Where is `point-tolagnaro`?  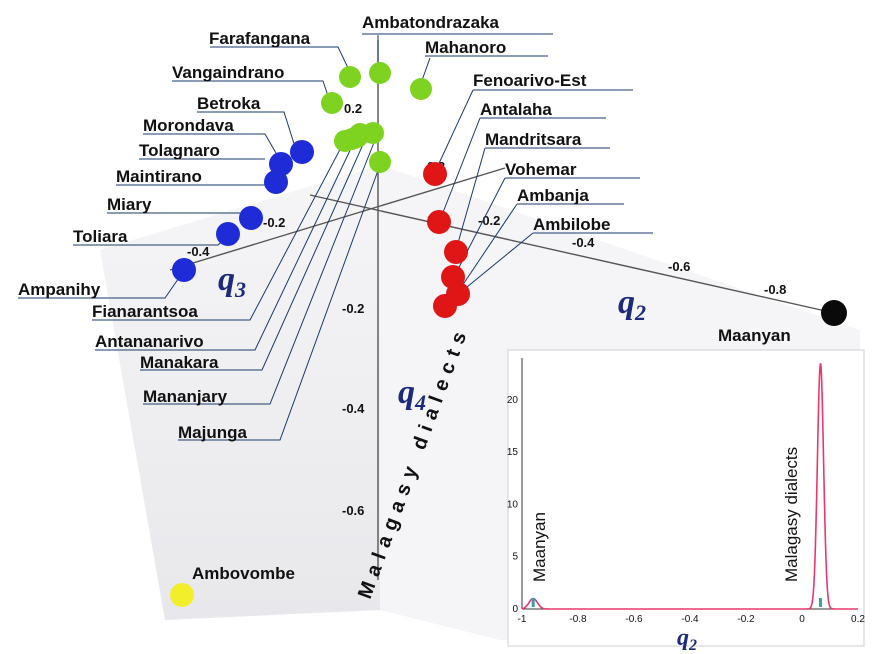 point-tolagnaro is located at coordinates (281, 164).